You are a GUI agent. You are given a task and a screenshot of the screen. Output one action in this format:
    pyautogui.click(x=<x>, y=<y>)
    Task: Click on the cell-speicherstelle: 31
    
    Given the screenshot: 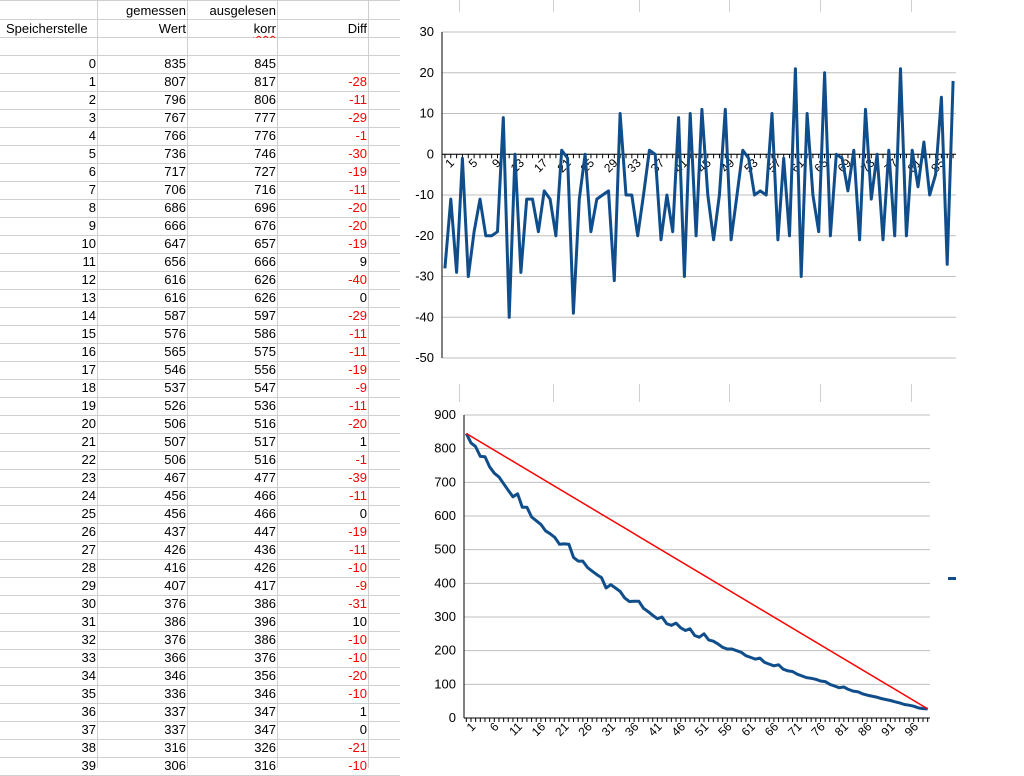 What is the action you would take?
    pyautogui.click(x=51, y=622)
    